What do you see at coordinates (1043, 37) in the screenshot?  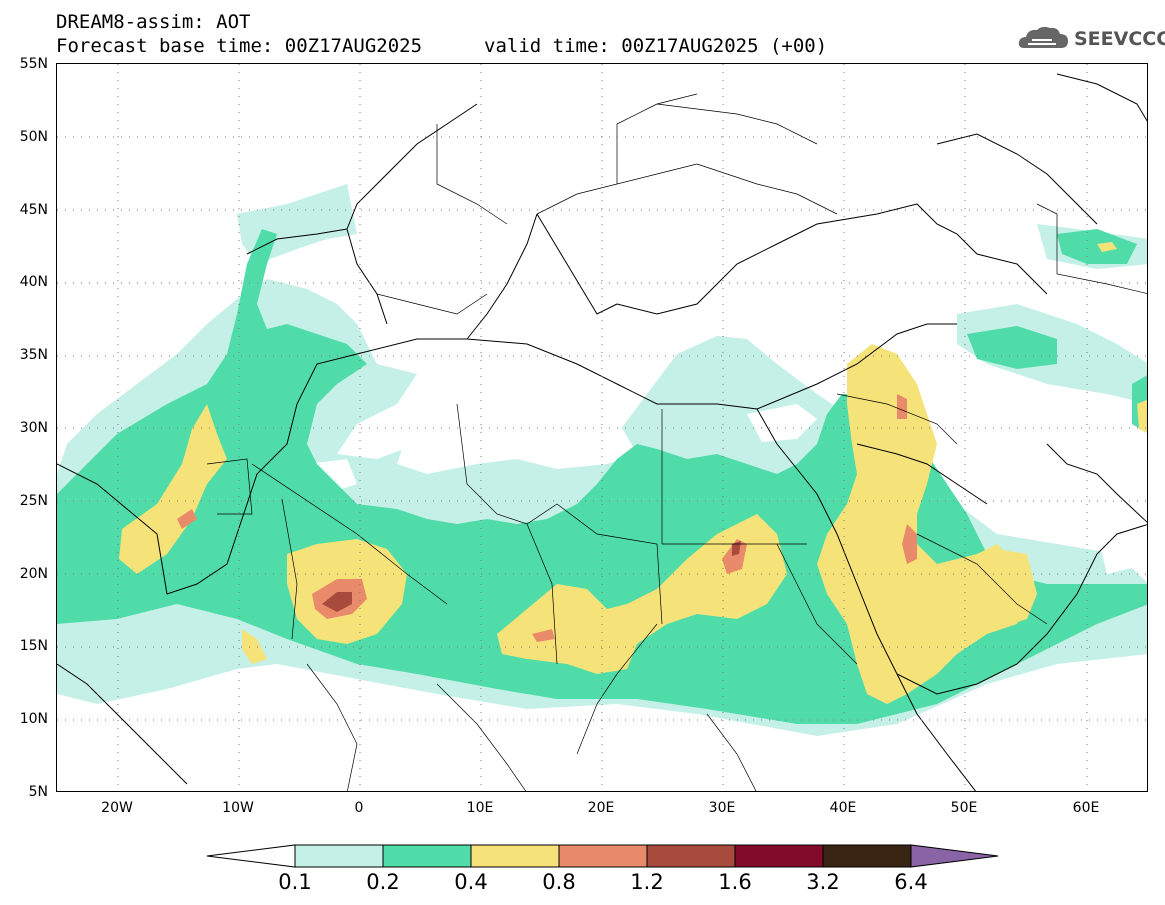 I see `cloud-icon` at bounding box center [1043, 37].